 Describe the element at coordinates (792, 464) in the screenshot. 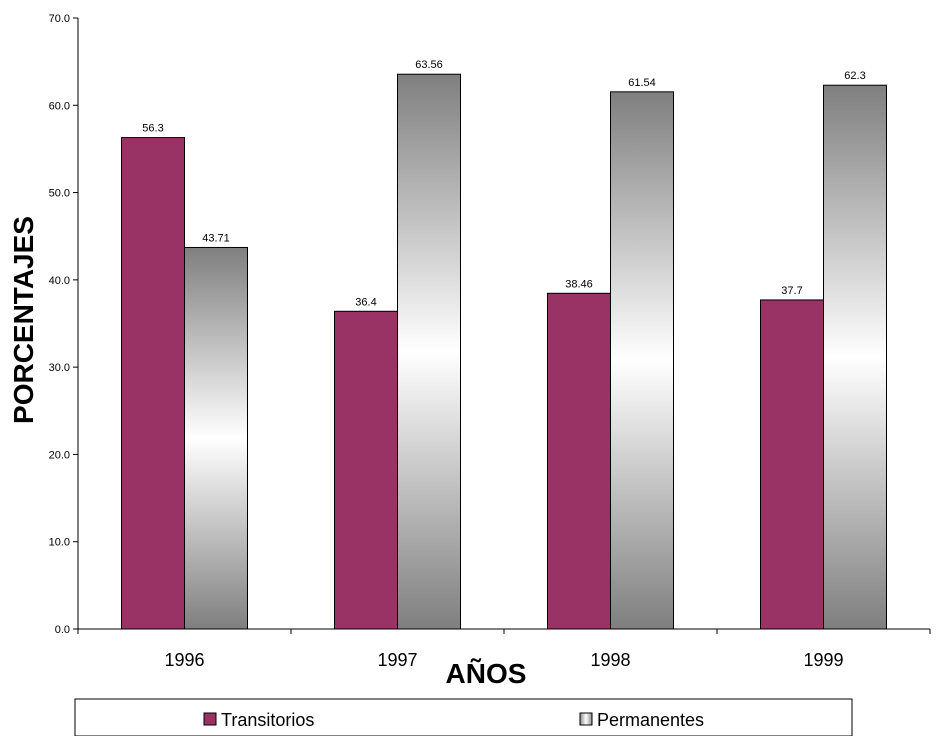

I see `bar-transitorios-1999` at that location.